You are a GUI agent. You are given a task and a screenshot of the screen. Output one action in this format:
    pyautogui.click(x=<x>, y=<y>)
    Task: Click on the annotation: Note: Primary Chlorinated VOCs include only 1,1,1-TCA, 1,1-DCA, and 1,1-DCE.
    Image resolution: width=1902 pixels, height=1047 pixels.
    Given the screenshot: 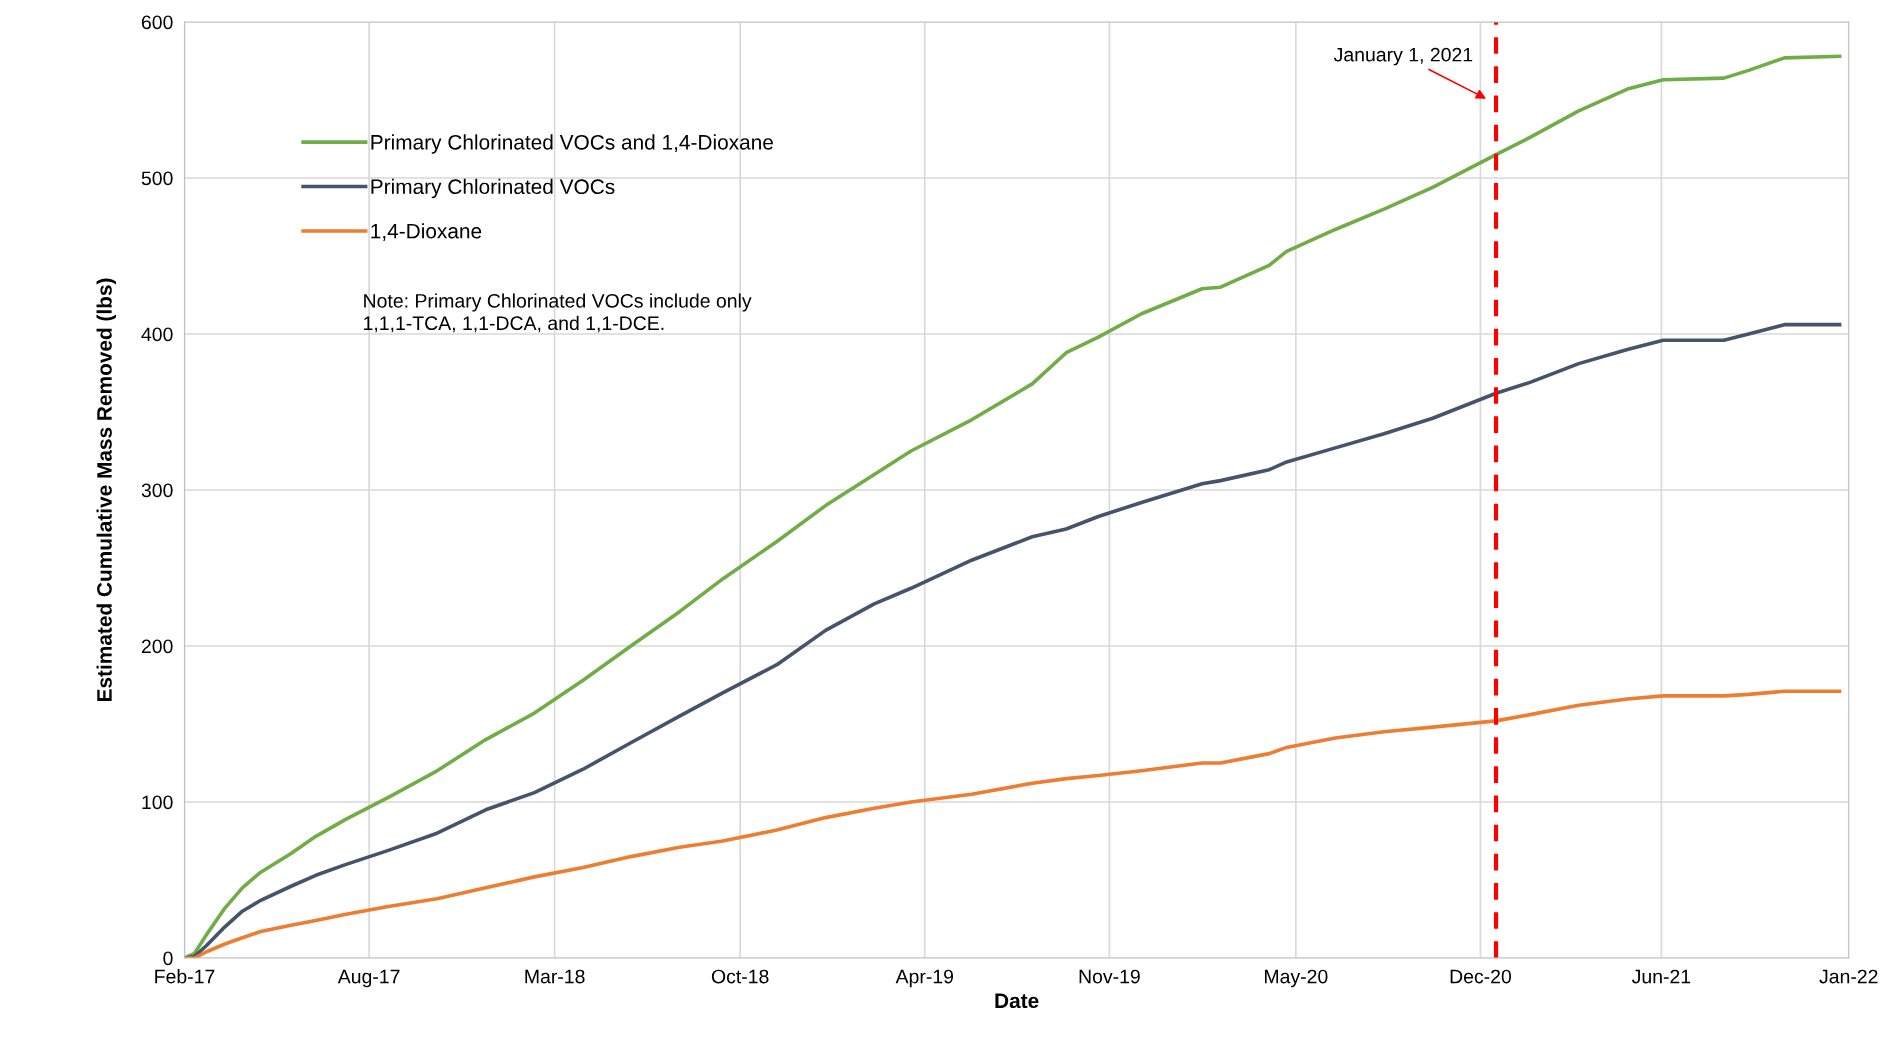 What is the action you would take?
    pyautogui.click(x=558, y=313)
    